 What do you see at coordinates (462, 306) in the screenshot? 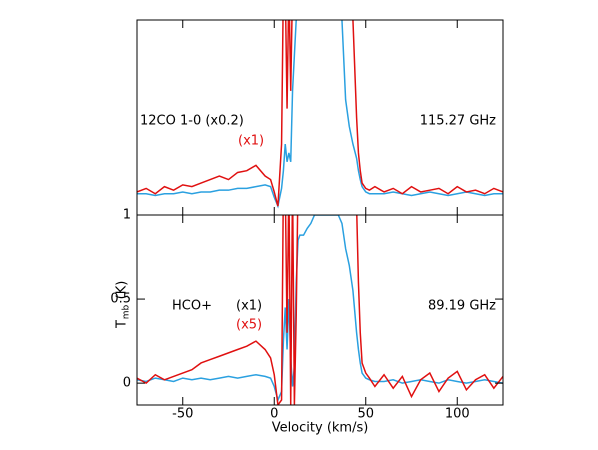
I see `annotation: 89.19 GHz` at bounding box center [462, 306].